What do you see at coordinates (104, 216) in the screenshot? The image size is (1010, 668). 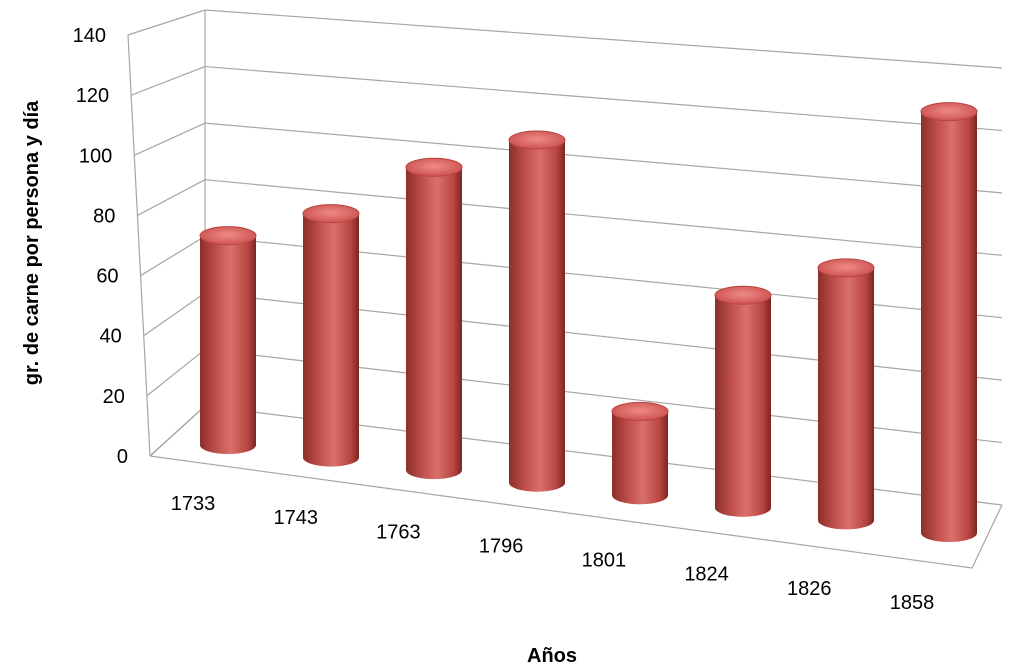 I see `y-tick-label: 80` at bounding box center [104, 216].